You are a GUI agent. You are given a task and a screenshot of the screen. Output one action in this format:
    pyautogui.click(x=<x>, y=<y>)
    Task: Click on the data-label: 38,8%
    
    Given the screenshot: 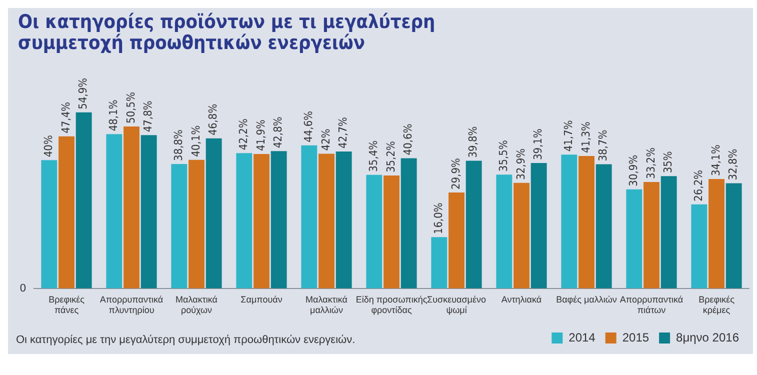 What is the action you would take?
    pyautogui.click(x=179, y=145)
    